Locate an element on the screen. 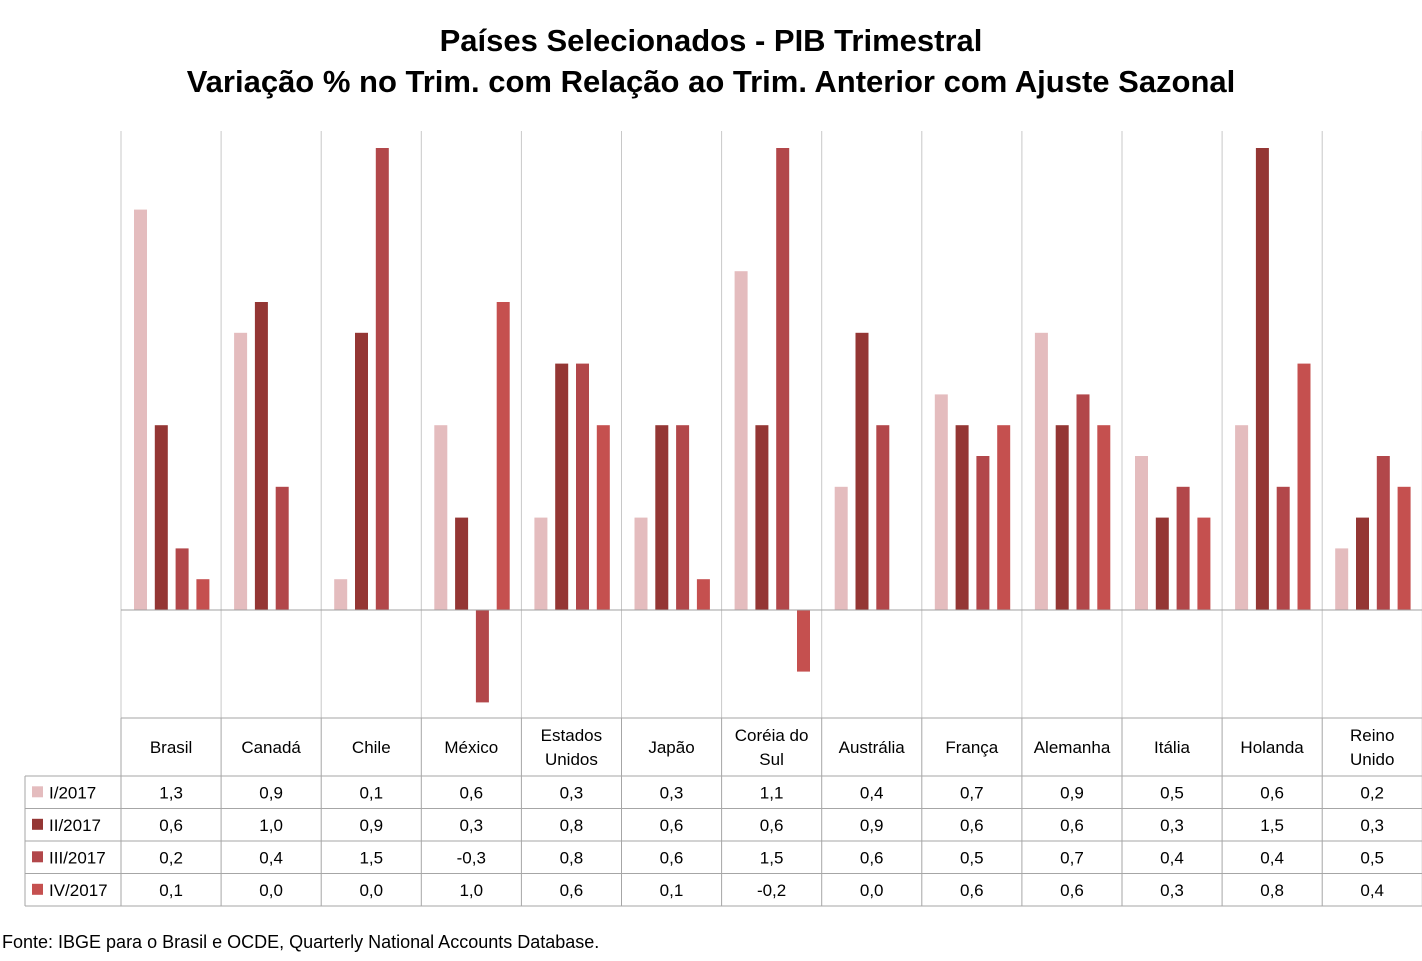  category-label: Sul is located at coordinates (771, 759).